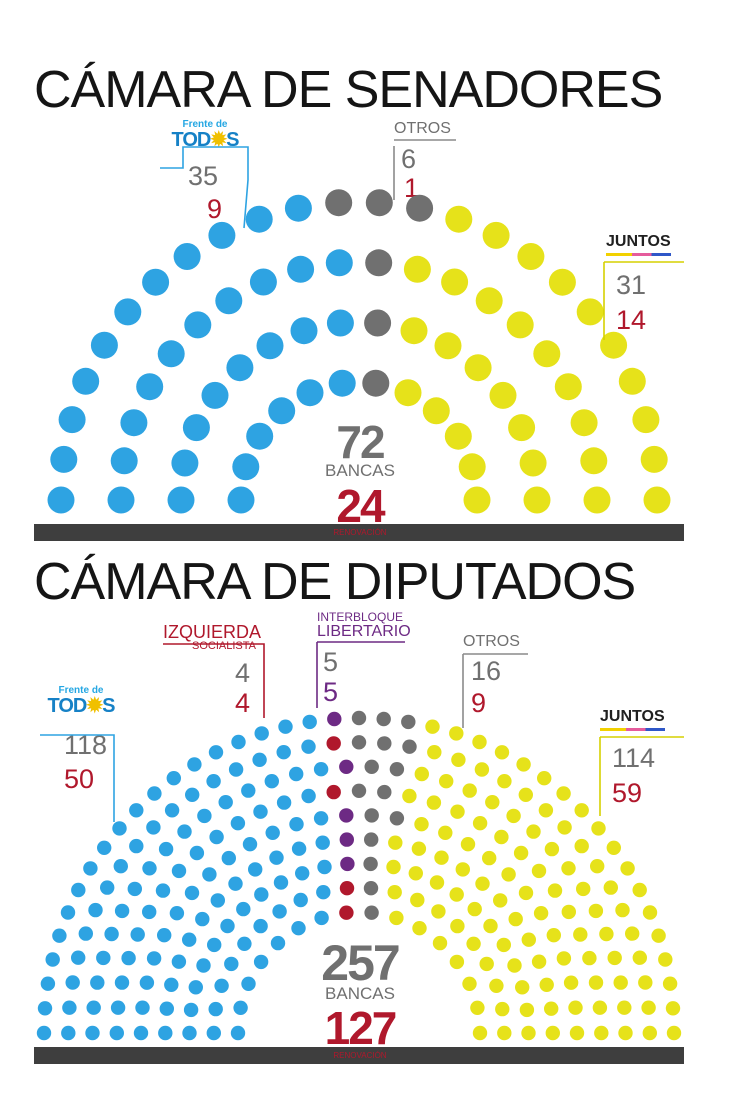 The height and width of the screenshot is (1119, 730). I want to click on diputados-fdt-logo-main: TOD✹S, so click(81, 706).